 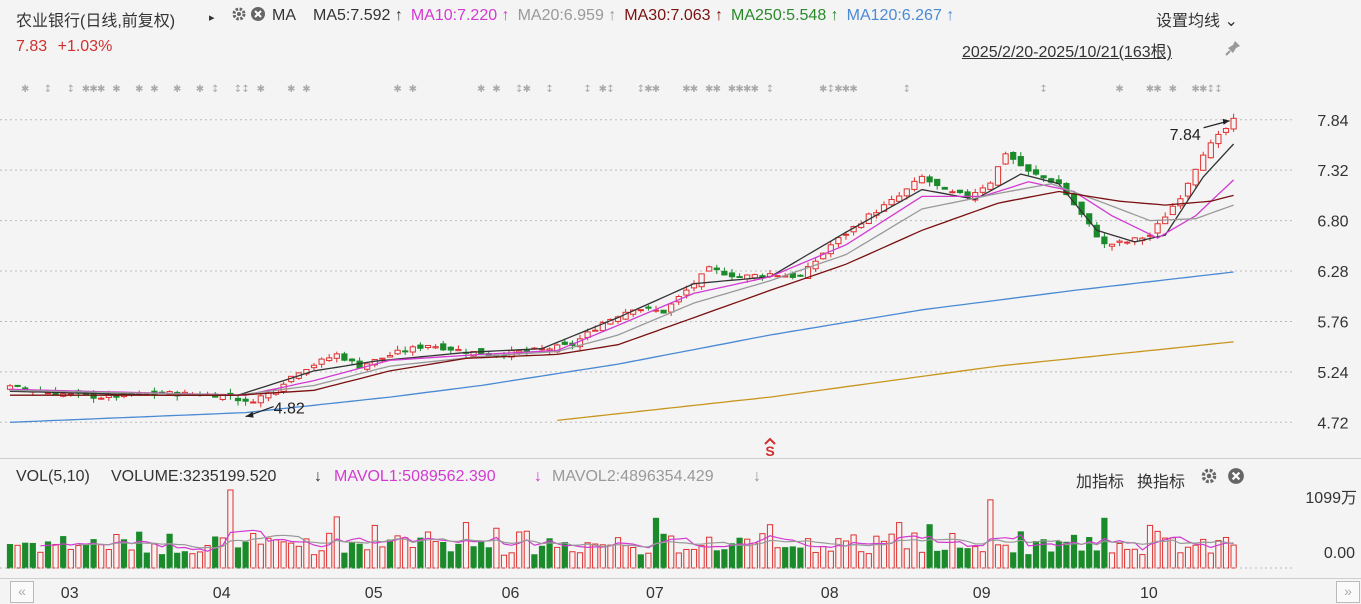 I want to click on mavol2-line, so click(x=656, y=541).